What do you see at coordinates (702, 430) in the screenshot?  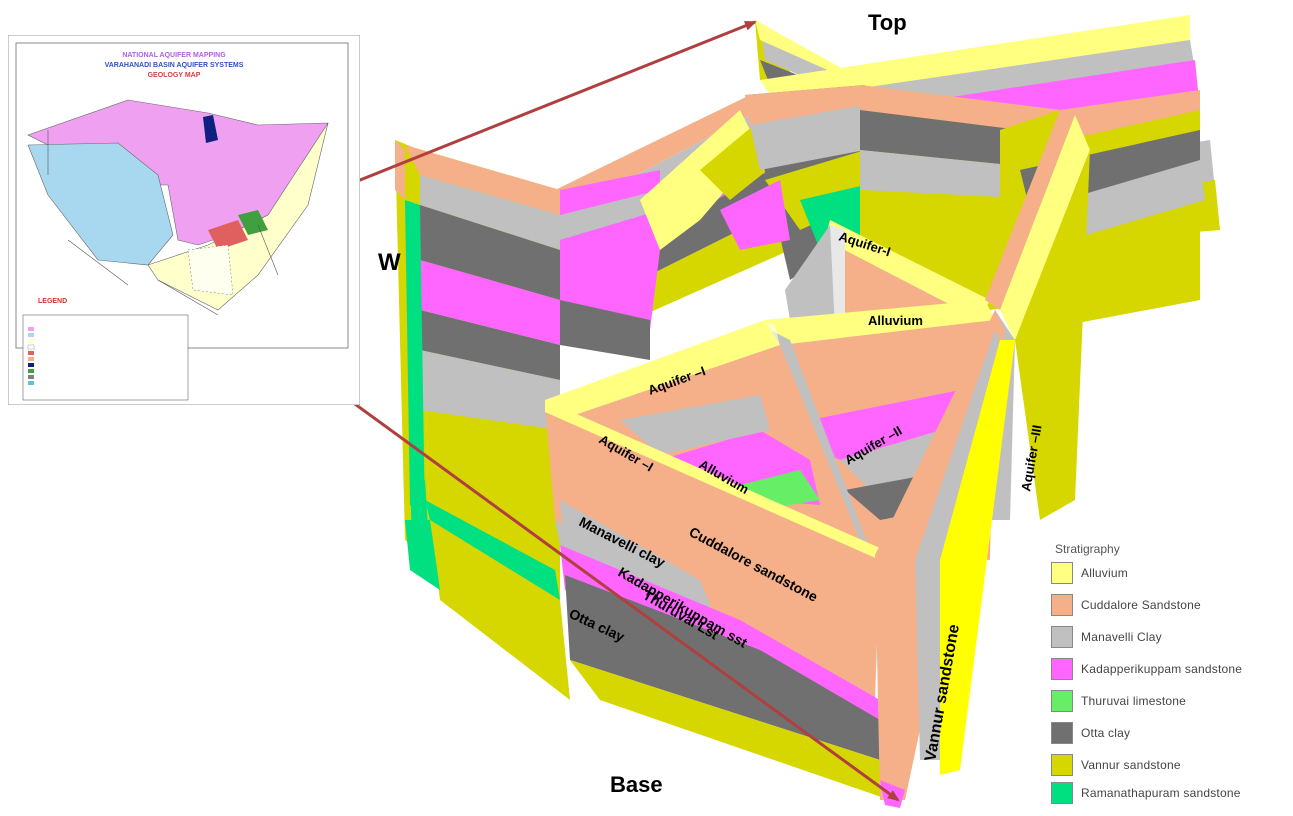 I see `left-front-triangle` at bounding box center [702, 430].